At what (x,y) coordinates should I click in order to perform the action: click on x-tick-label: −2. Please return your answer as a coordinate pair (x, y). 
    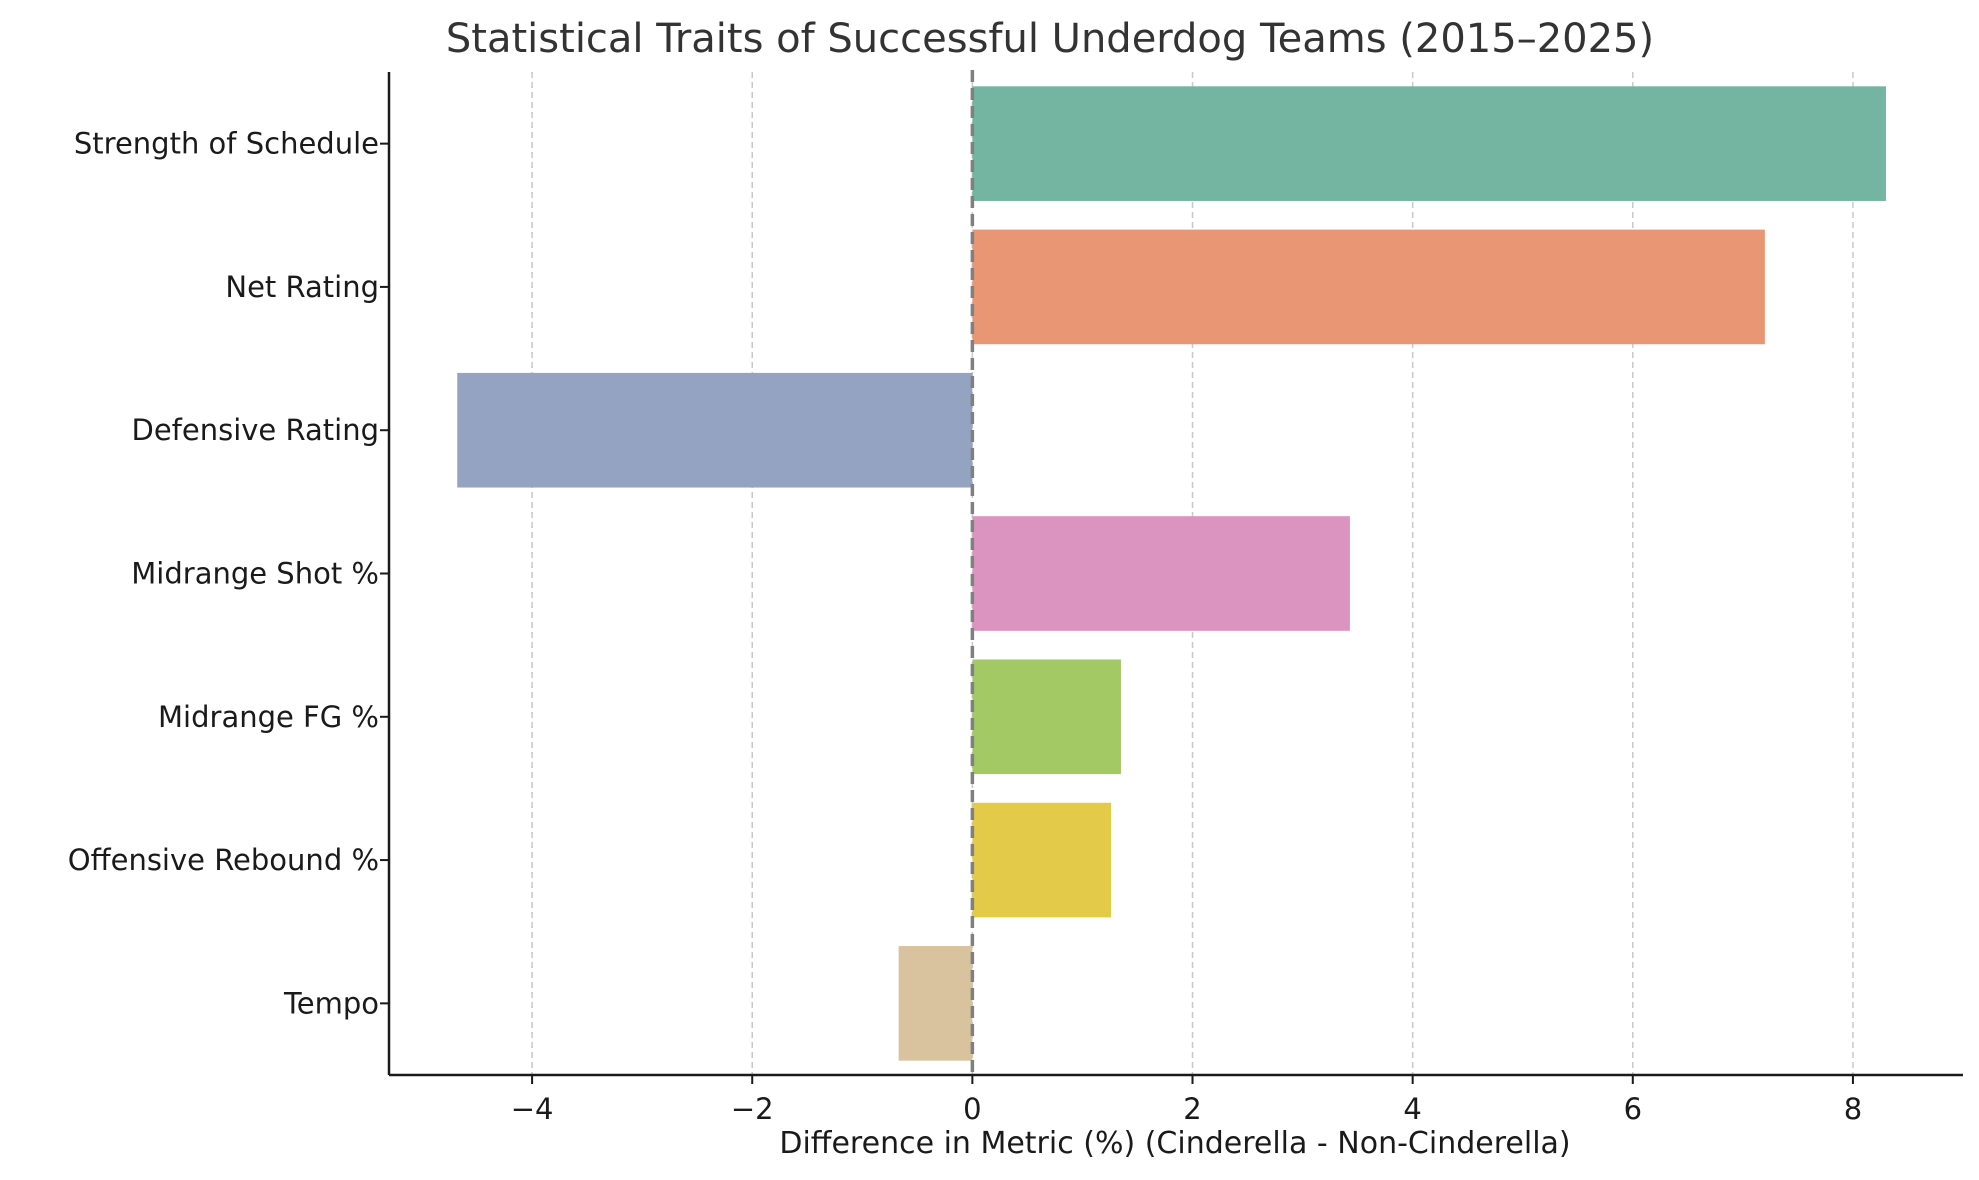
    Looking at the image, I should click on (752, 1109).